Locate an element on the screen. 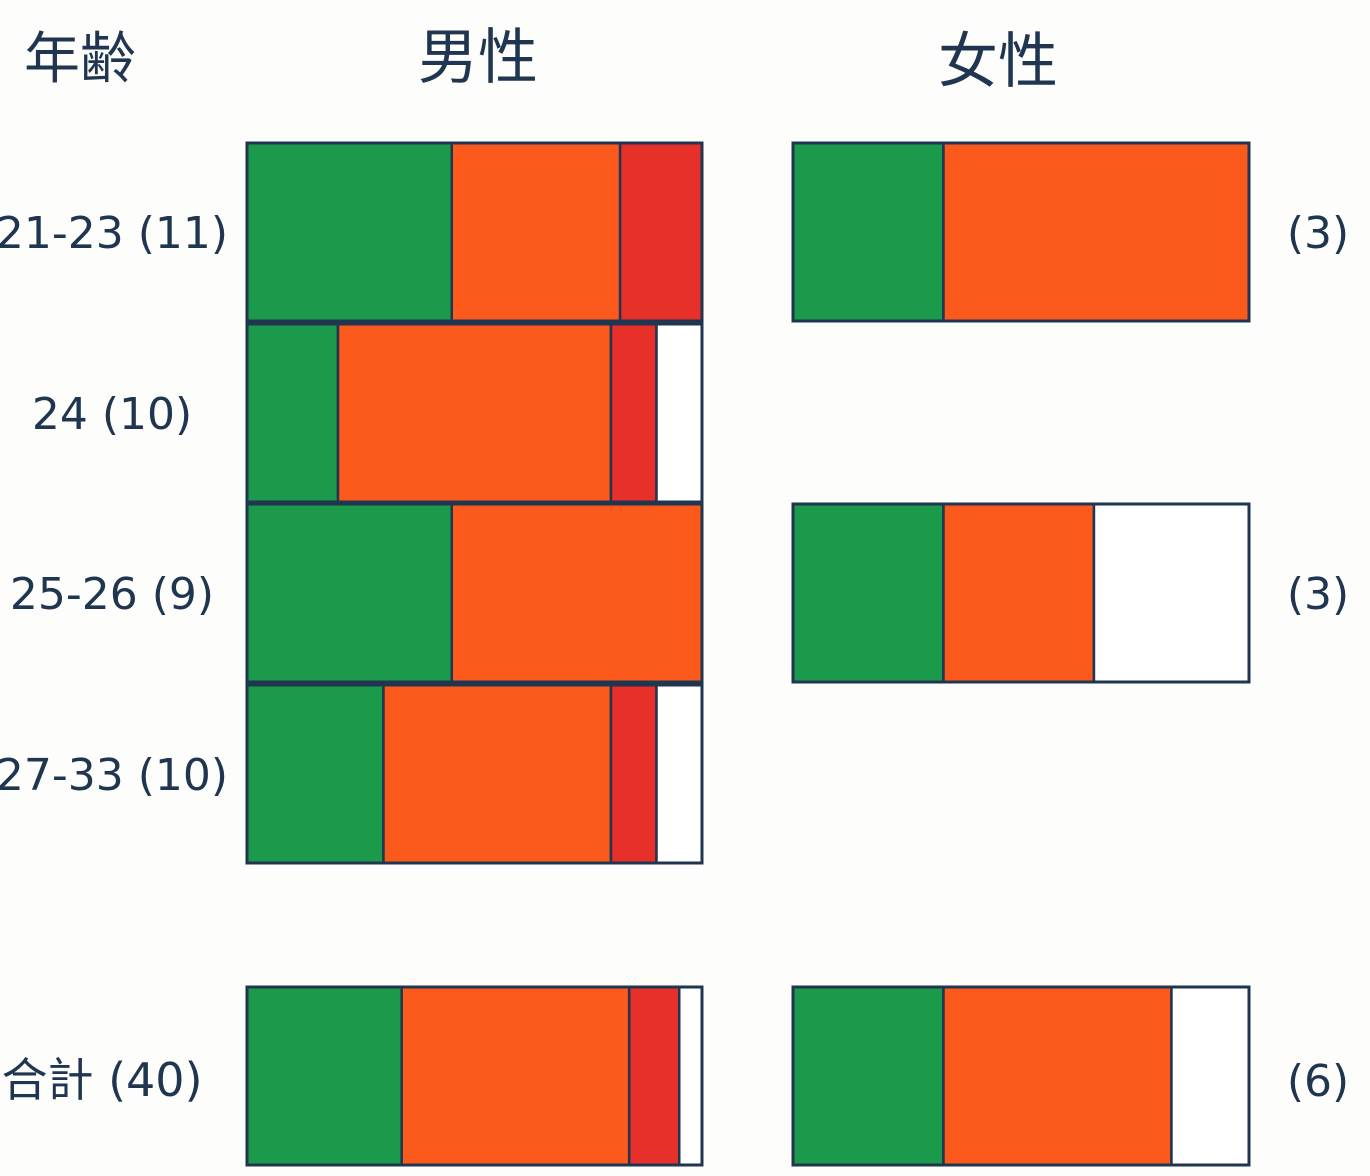 Image resolution: width=1370 pixels, height=1176 pixels. female-bar-total-empty-segment is located at coordinates (1210, 1076).